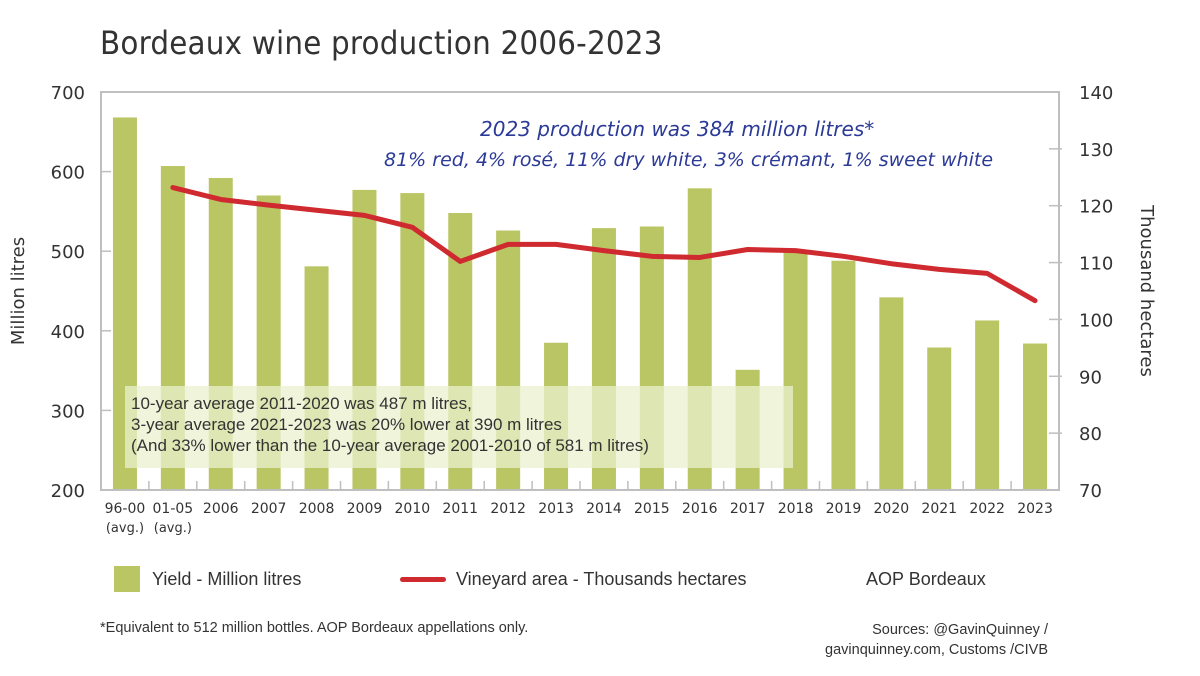 This screenshot has height=676, width=1200. What do you see at coordinates (125, 509) in the screenshot?
I see `x-tick-label: 96-00` at bounding box center [125, 509].